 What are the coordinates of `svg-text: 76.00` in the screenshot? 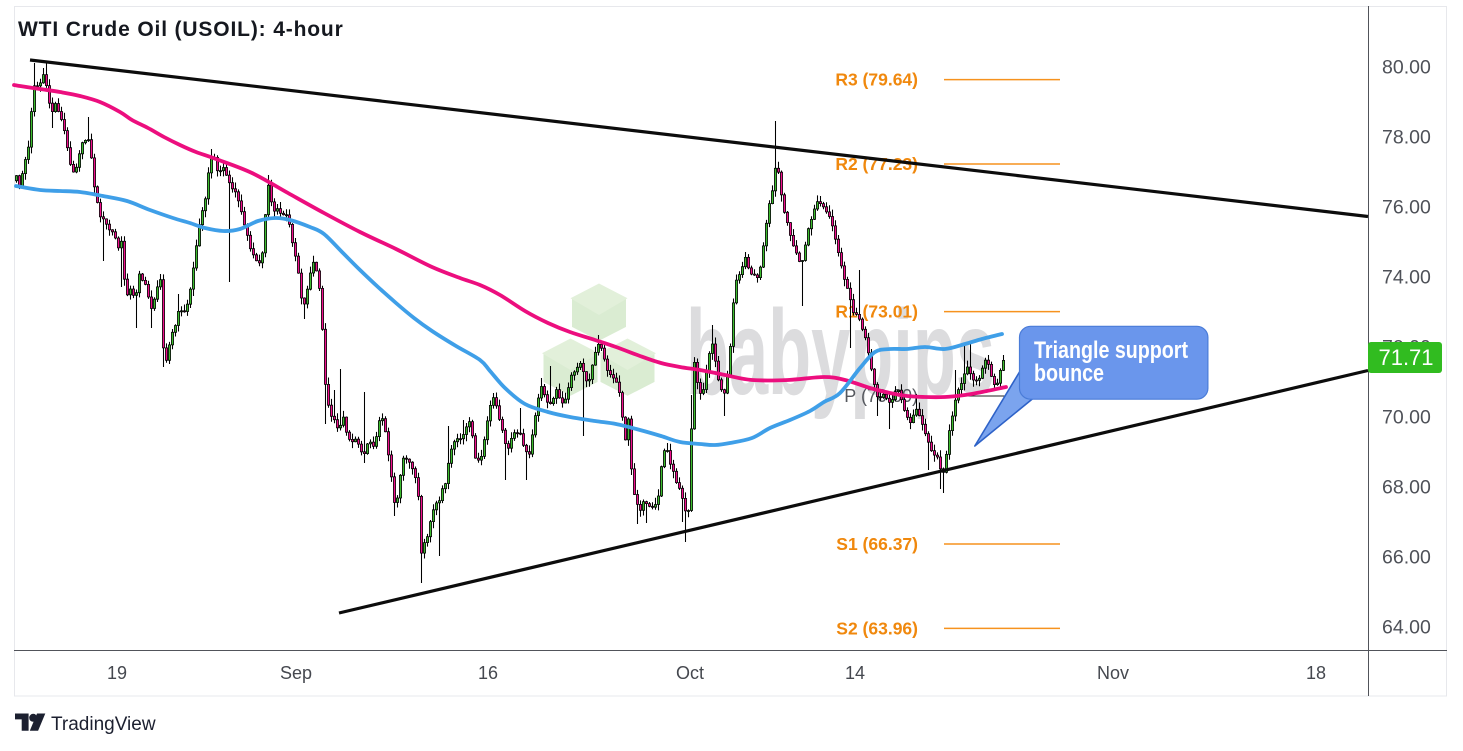 It's located at (1406, 208).